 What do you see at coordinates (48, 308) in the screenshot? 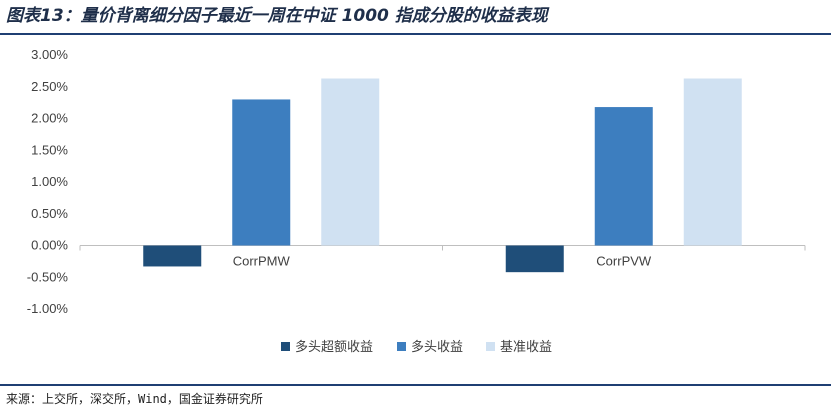
I see `y-tick-label: -1.00%` at bounding box center [48, 308].